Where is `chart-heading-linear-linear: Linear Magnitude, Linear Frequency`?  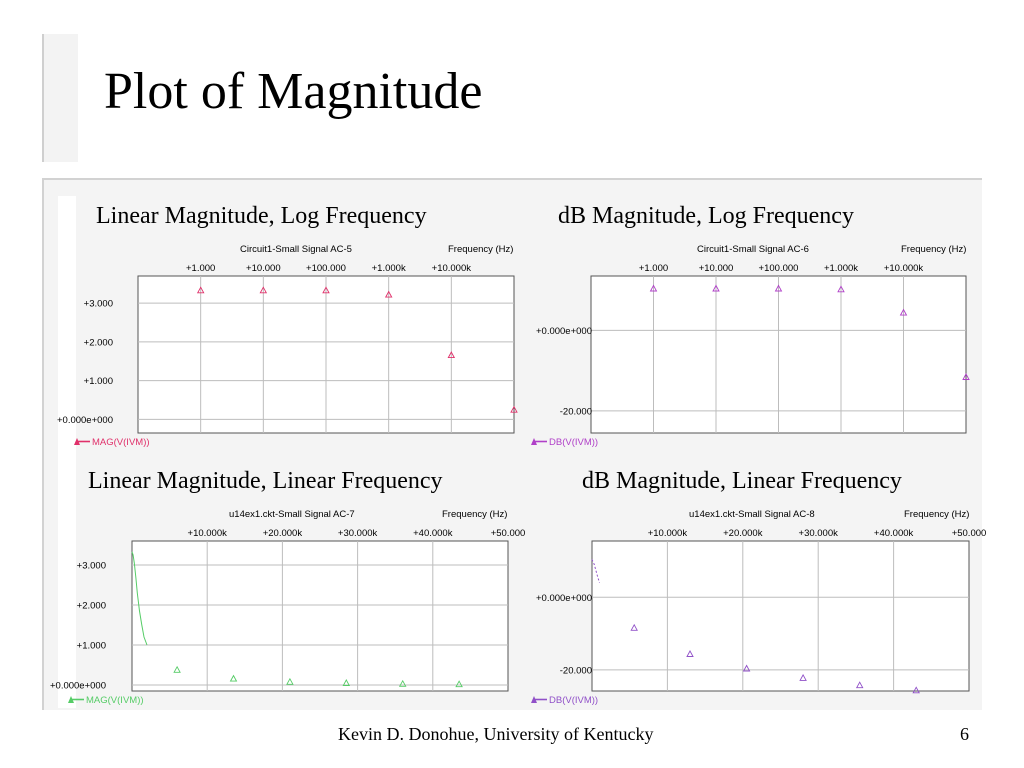
chart-heading-linear-linear: Linear Magnitude, Linear Frequency is located at coordinates (265, 481).